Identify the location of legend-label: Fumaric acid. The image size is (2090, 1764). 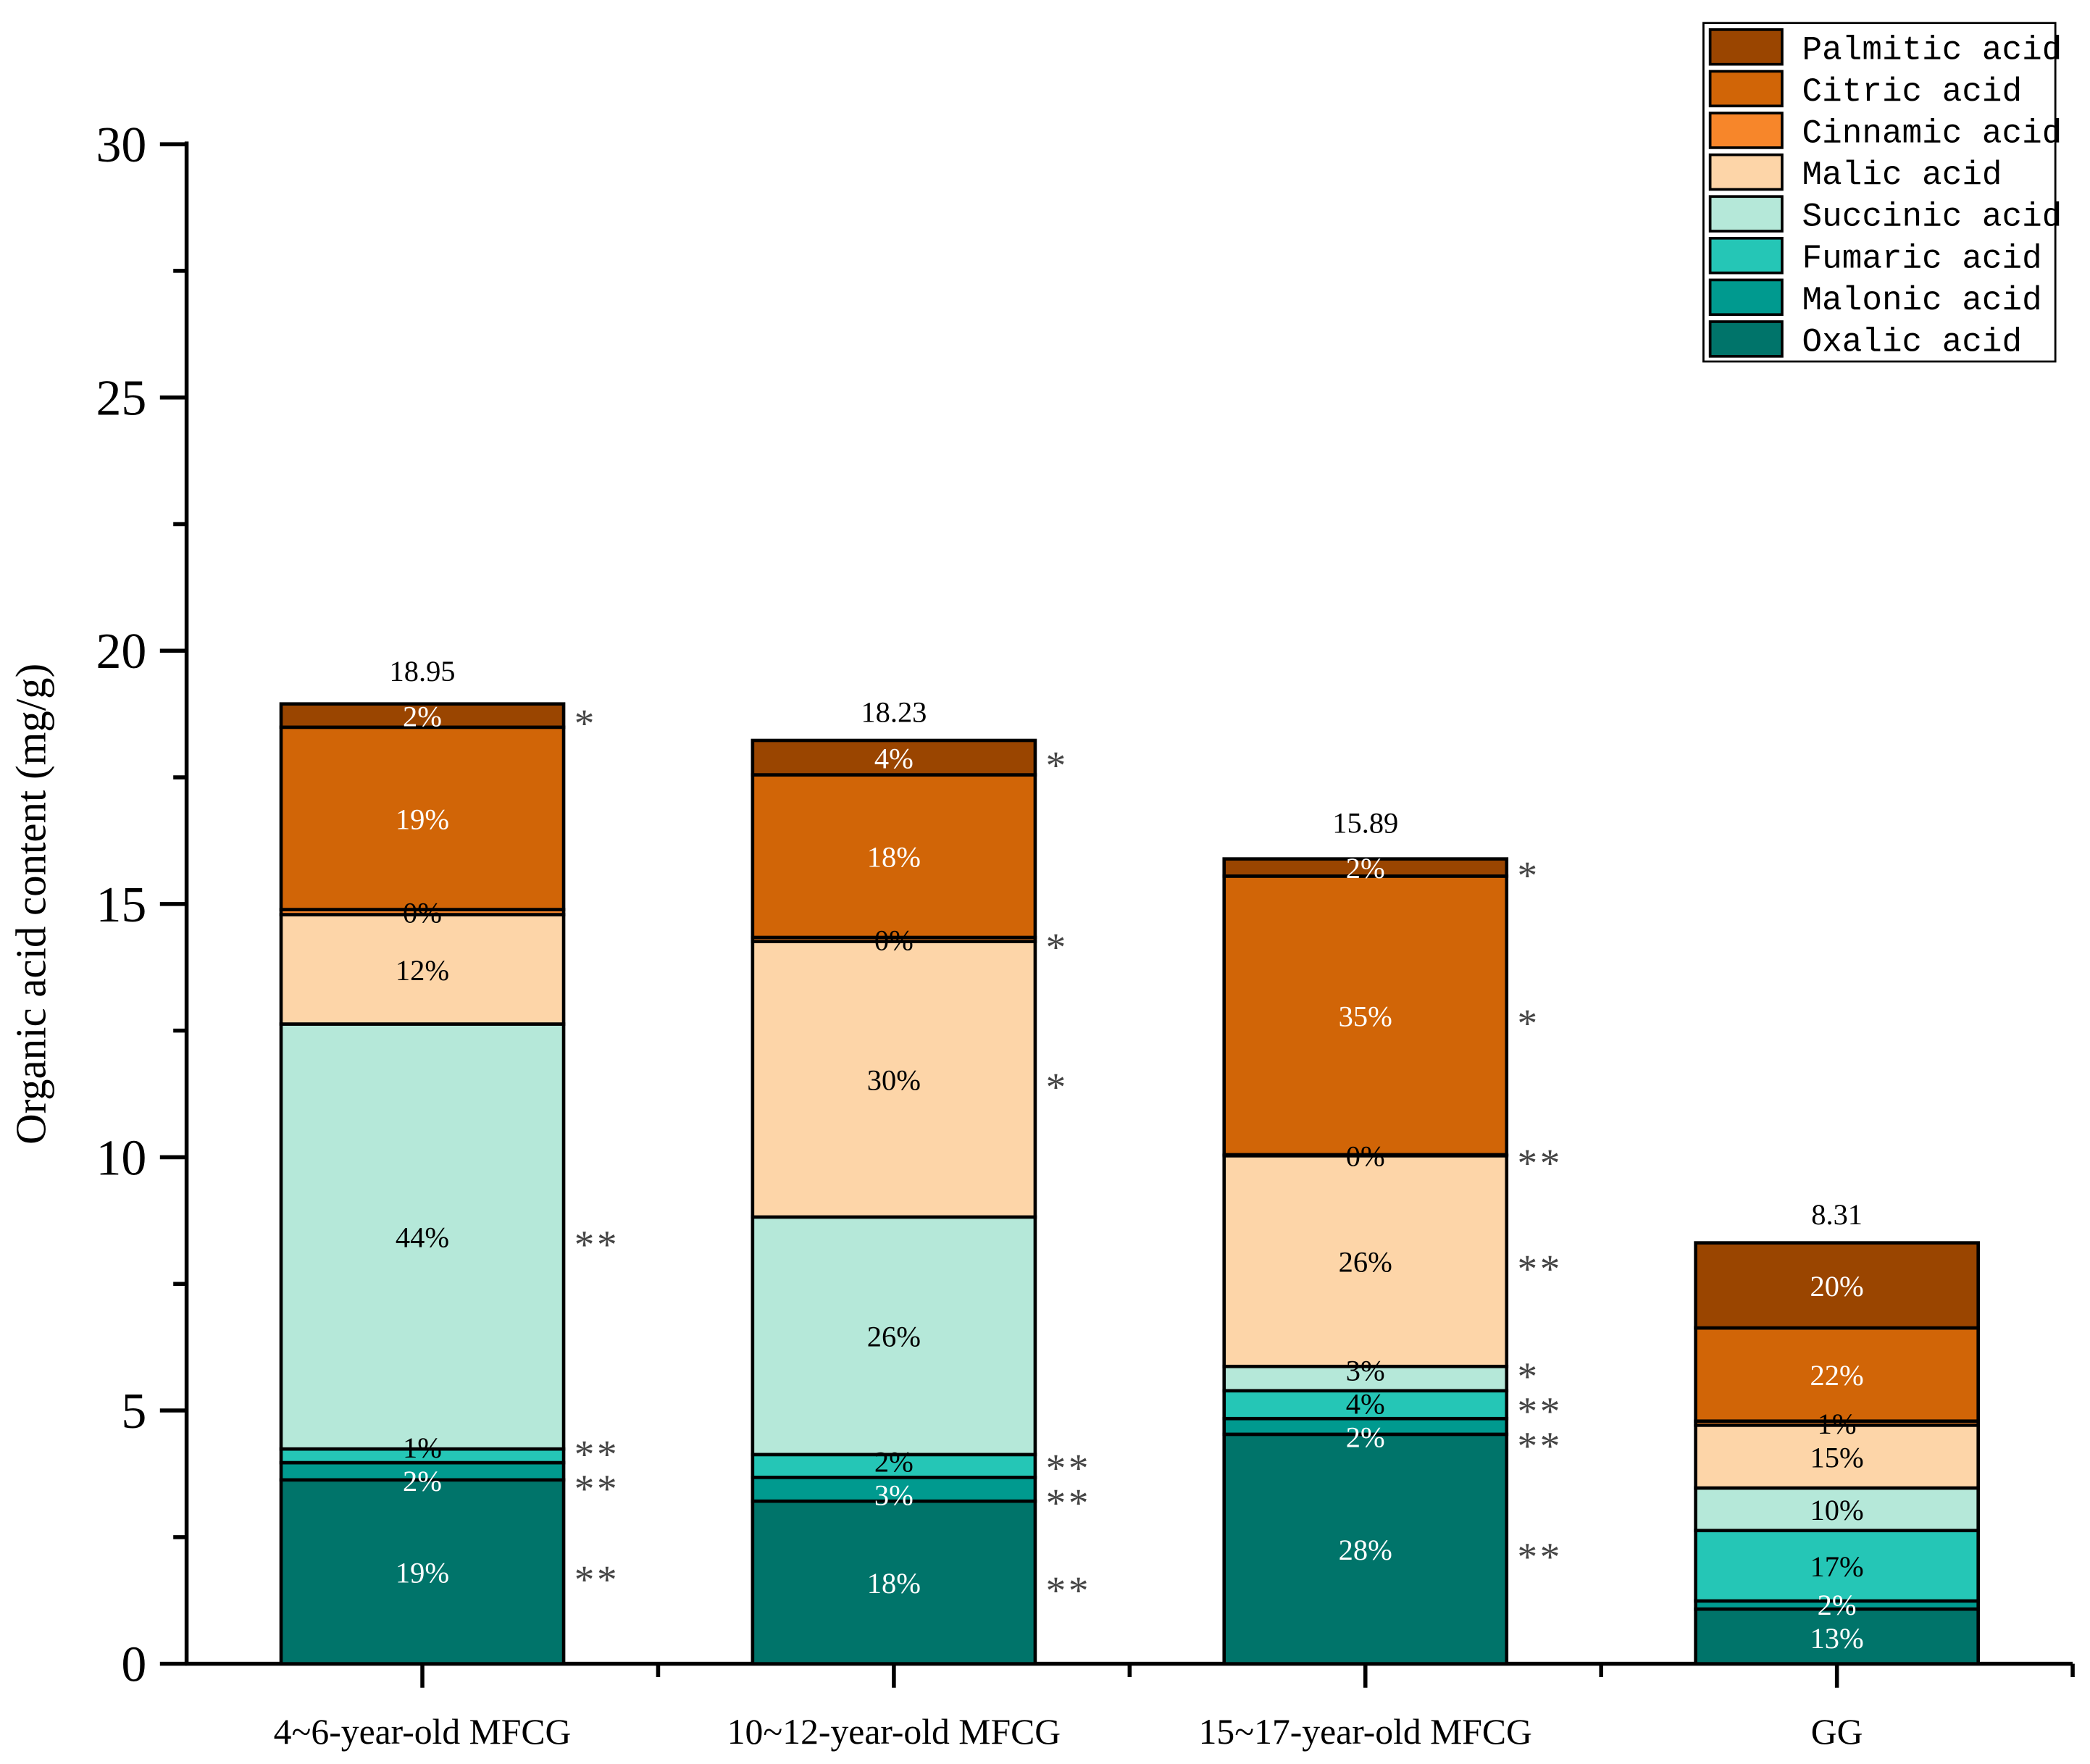
(1922, 258).